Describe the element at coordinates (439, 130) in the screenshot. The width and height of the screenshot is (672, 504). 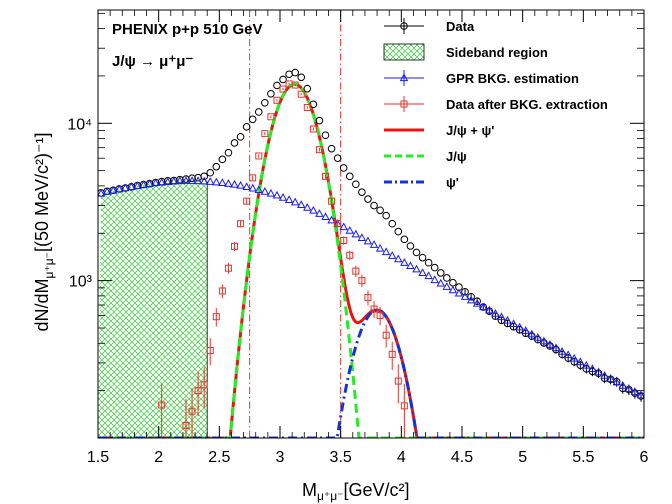
I see `legend-entry-total_fit: J/ψ + ψ'` at that location.